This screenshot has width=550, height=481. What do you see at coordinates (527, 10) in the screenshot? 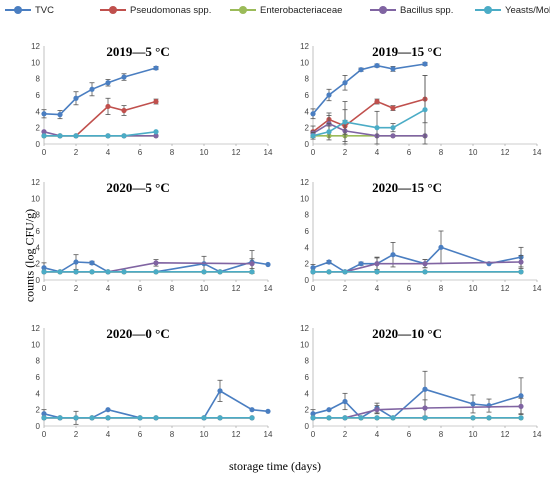
I see `legend-label: Yeasts/Molds` at bounding box center [527, 10].